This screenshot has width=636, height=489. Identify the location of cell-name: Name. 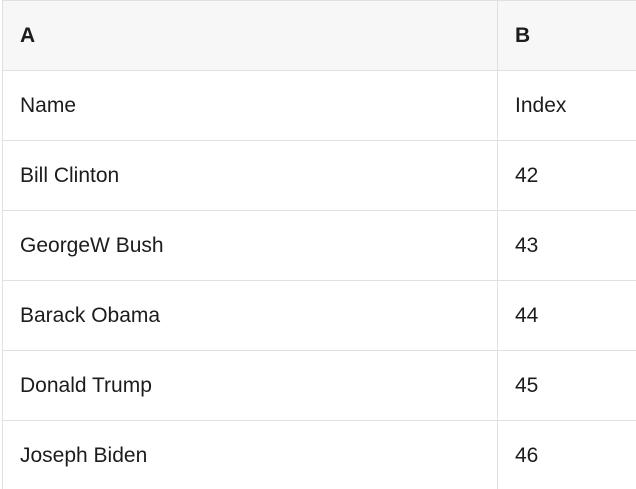
(250, 105).